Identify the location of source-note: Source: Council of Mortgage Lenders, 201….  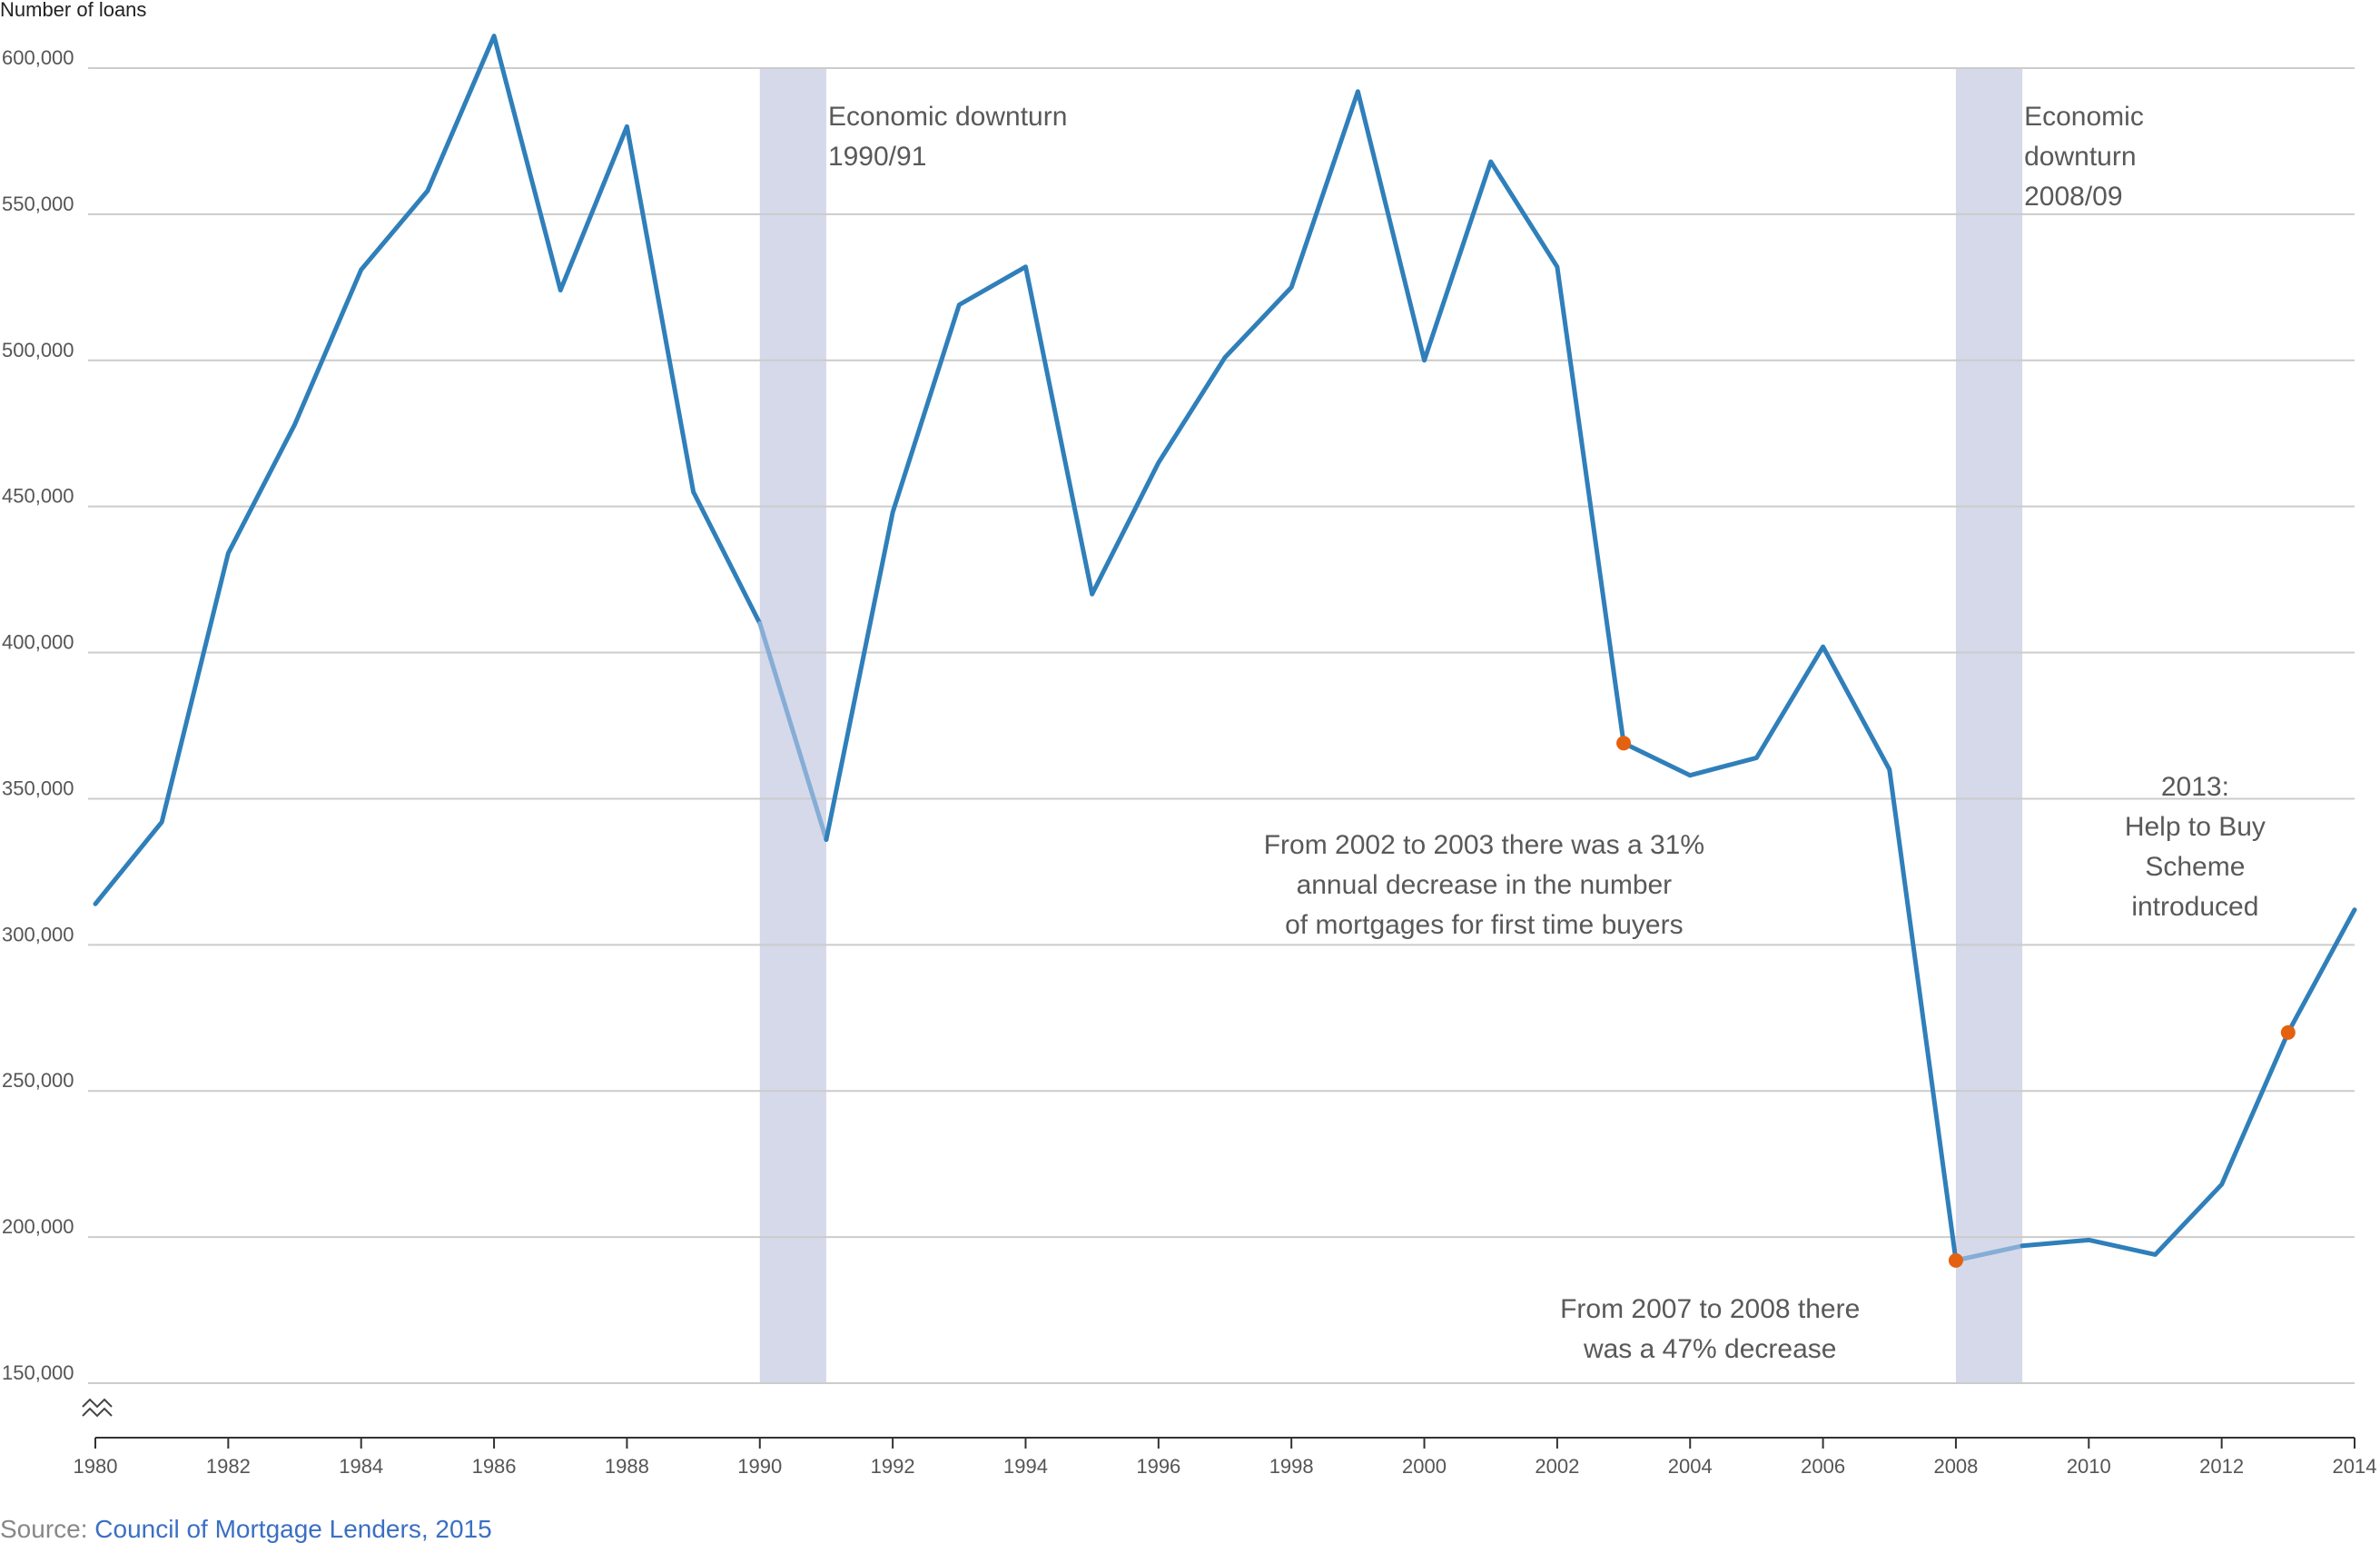
(246, 1529).